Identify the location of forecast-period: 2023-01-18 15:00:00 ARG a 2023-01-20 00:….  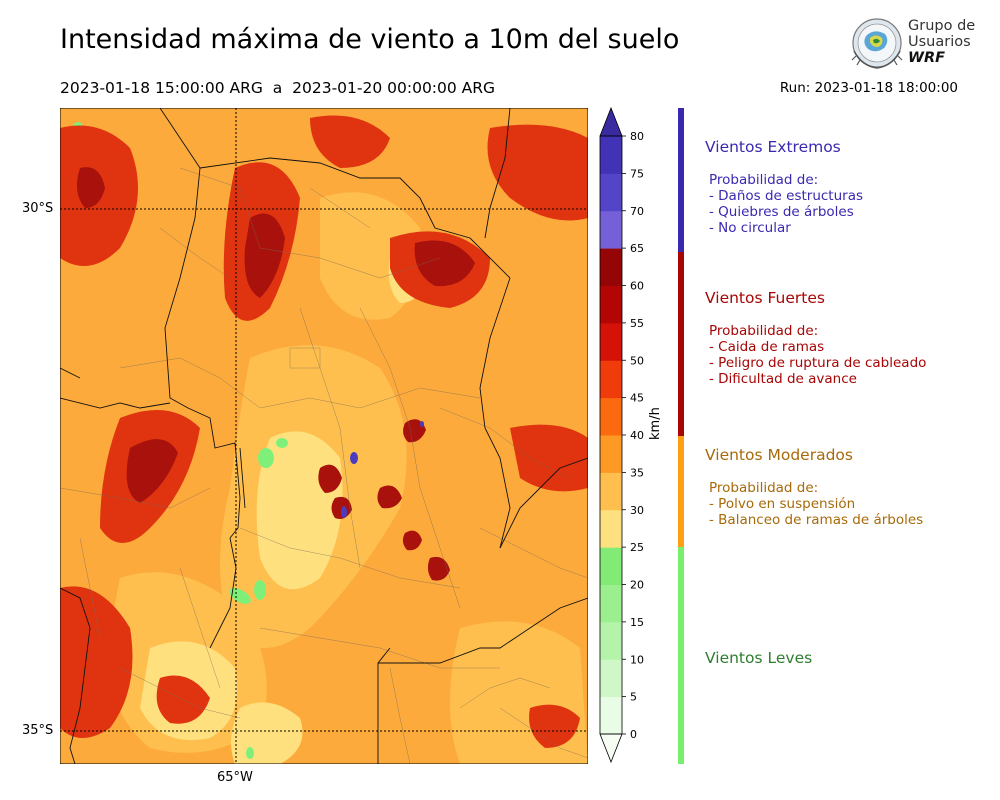
(278, 88).